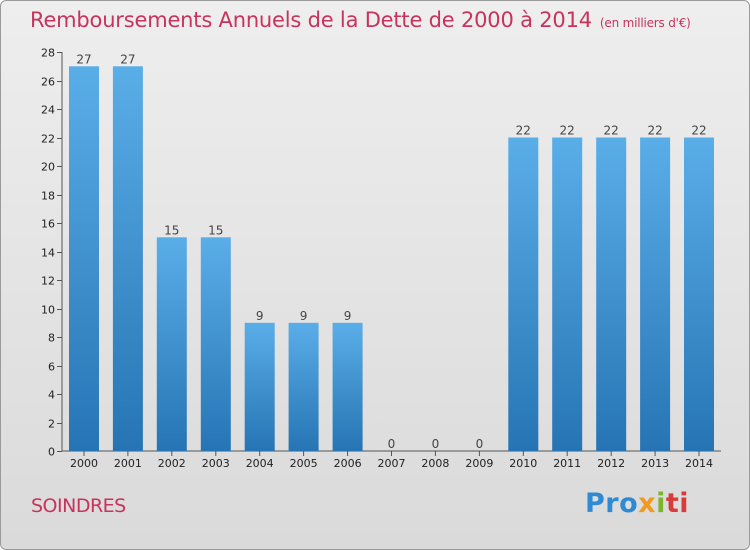 The height and width of the screenshot is (550, 750). I want to click on y-tick-label: 18, so click(48, 196).